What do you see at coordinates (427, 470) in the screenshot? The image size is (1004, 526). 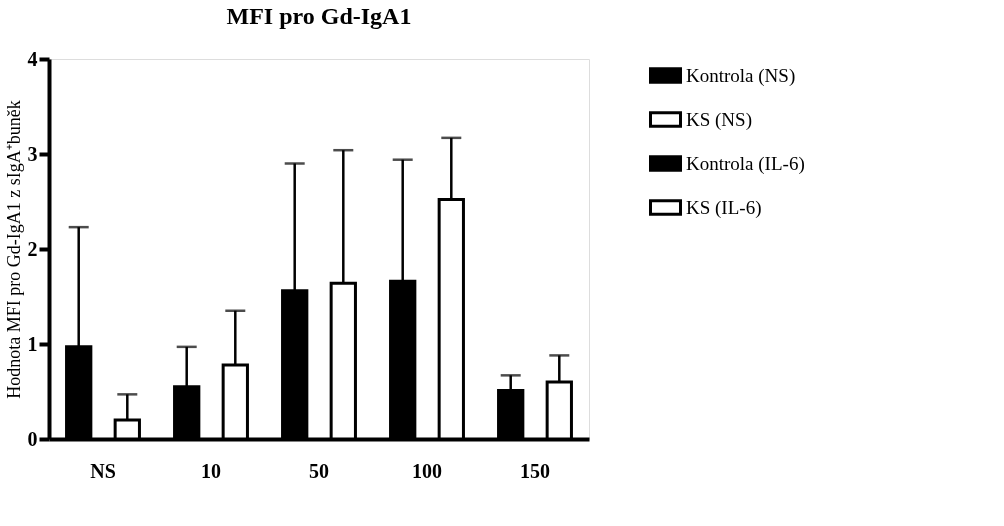 I see `x-tick-label: 100` at bounding box center [427, 470].